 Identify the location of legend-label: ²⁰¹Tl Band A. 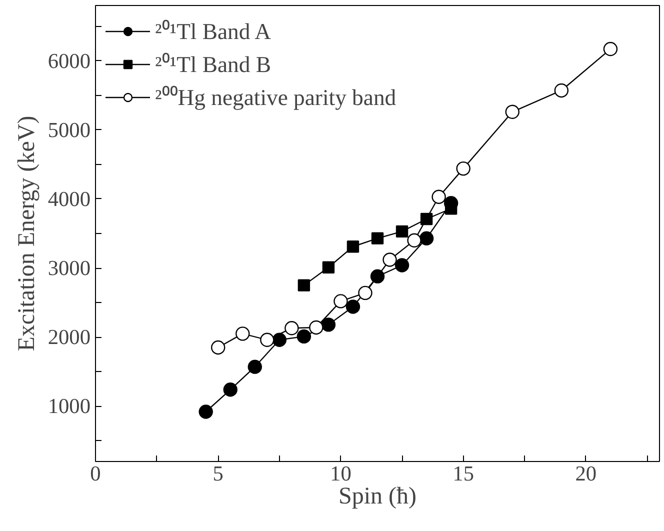
(213, 32).